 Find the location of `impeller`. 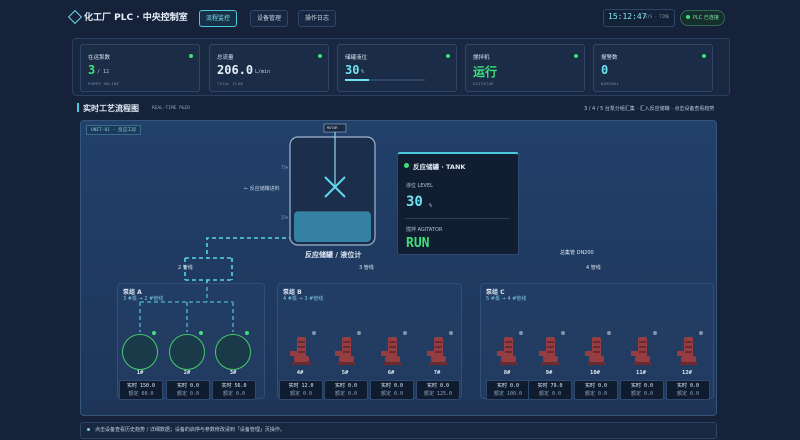

impeller is located at coordinates (335, 187).